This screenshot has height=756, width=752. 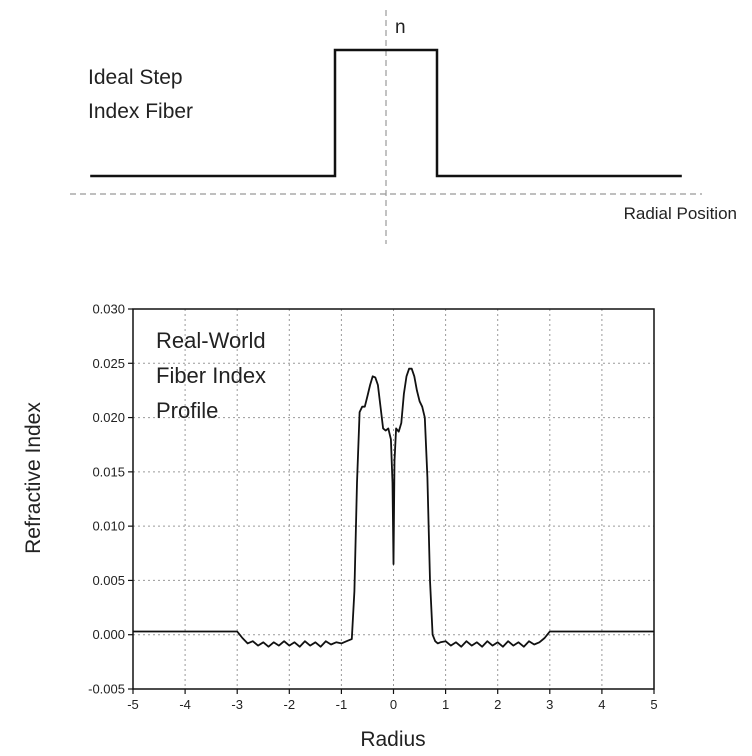 What do you see at coordinates (133, 704) in the screenshot?
I see `x-tick-label: -5` at bounding box center [133, 704].